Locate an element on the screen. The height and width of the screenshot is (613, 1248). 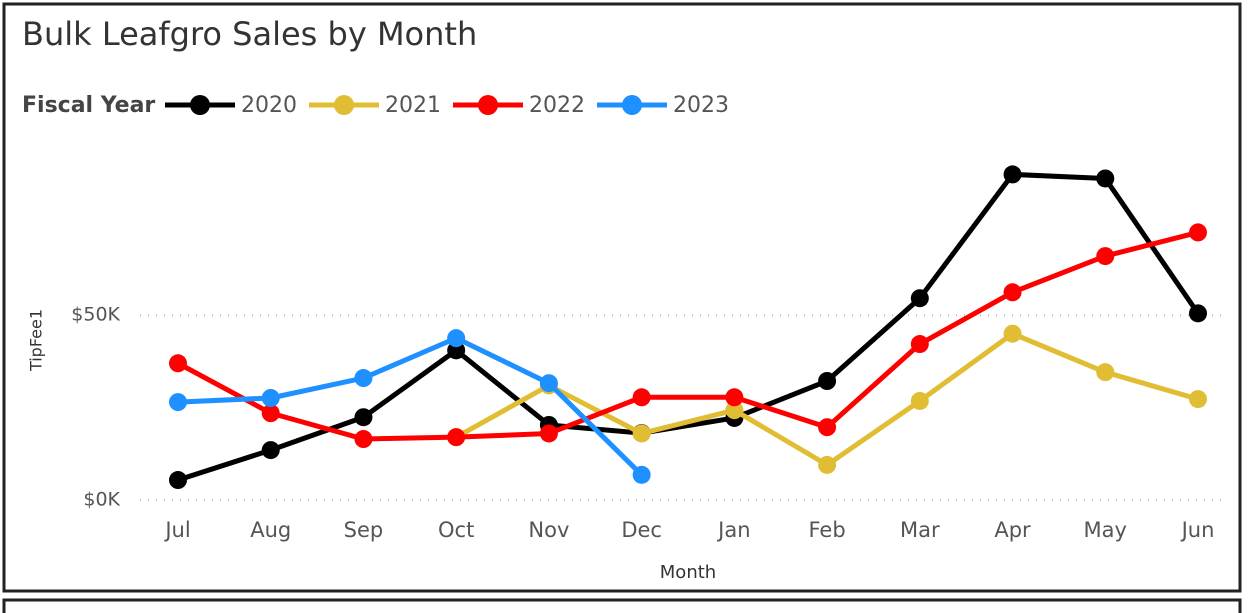
chart-title: Bulk Leafgro Sales by Month is located at coordinates (249, 34).